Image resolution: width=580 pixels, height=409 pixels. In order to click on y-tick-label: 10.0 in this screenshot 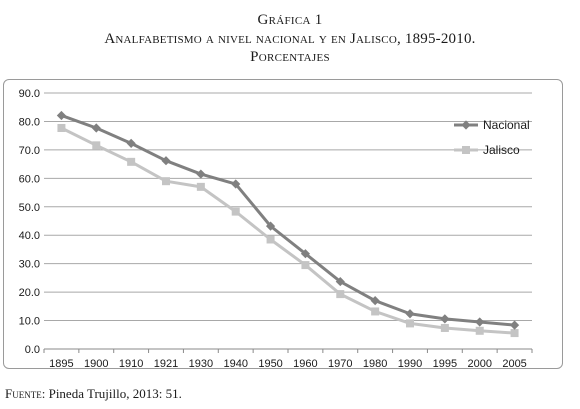, I will do `click(29, 322)`.